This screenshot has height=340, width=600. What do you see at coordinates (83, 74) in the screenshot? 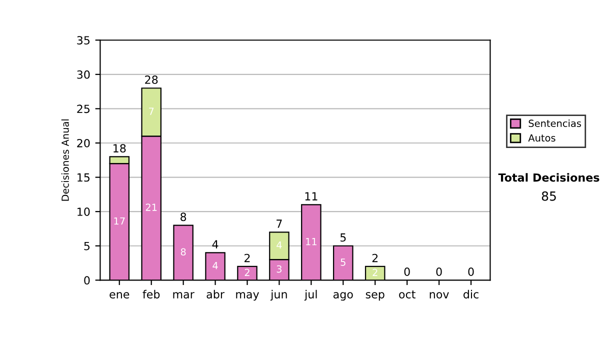
I see `y-tick-label: 30` at bounding box center [83, 74].